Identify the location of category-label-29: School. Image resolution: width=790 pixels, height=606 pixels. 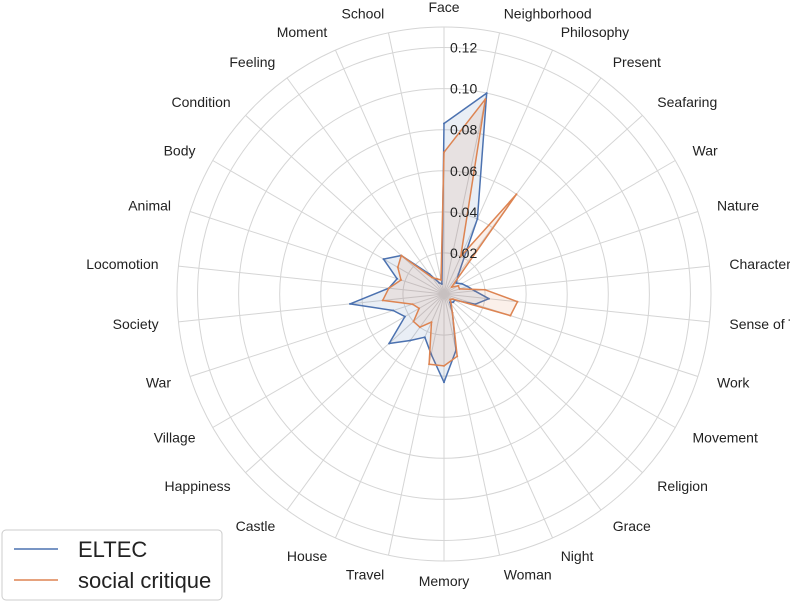
(362, 13).